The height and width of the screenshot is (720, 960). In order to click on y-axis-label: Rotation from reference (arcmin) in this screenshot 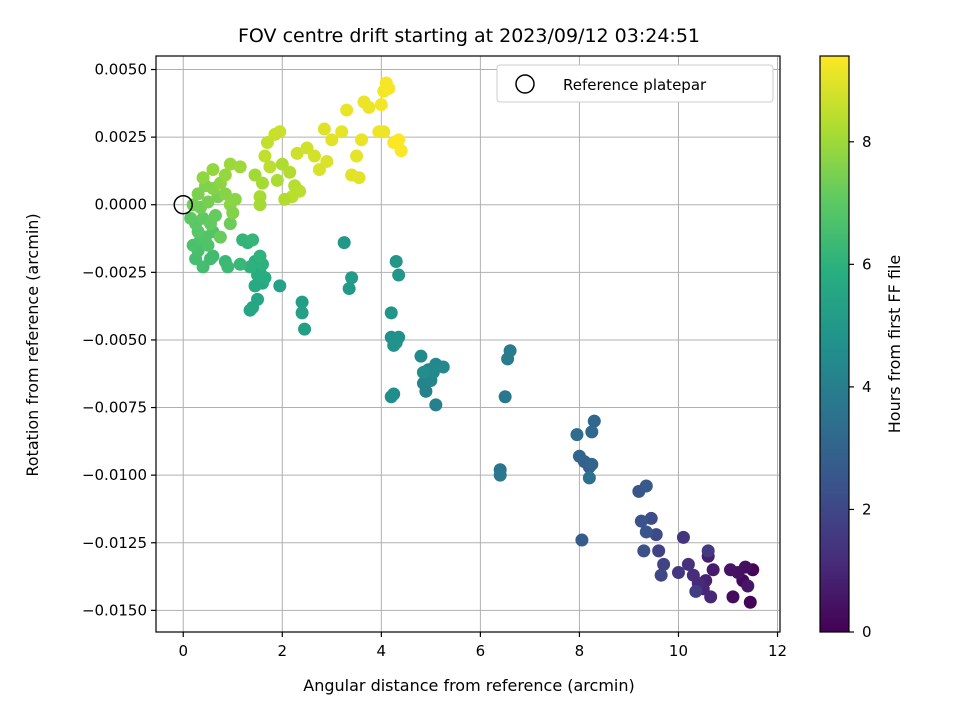, I will do `click(32, 344)`.